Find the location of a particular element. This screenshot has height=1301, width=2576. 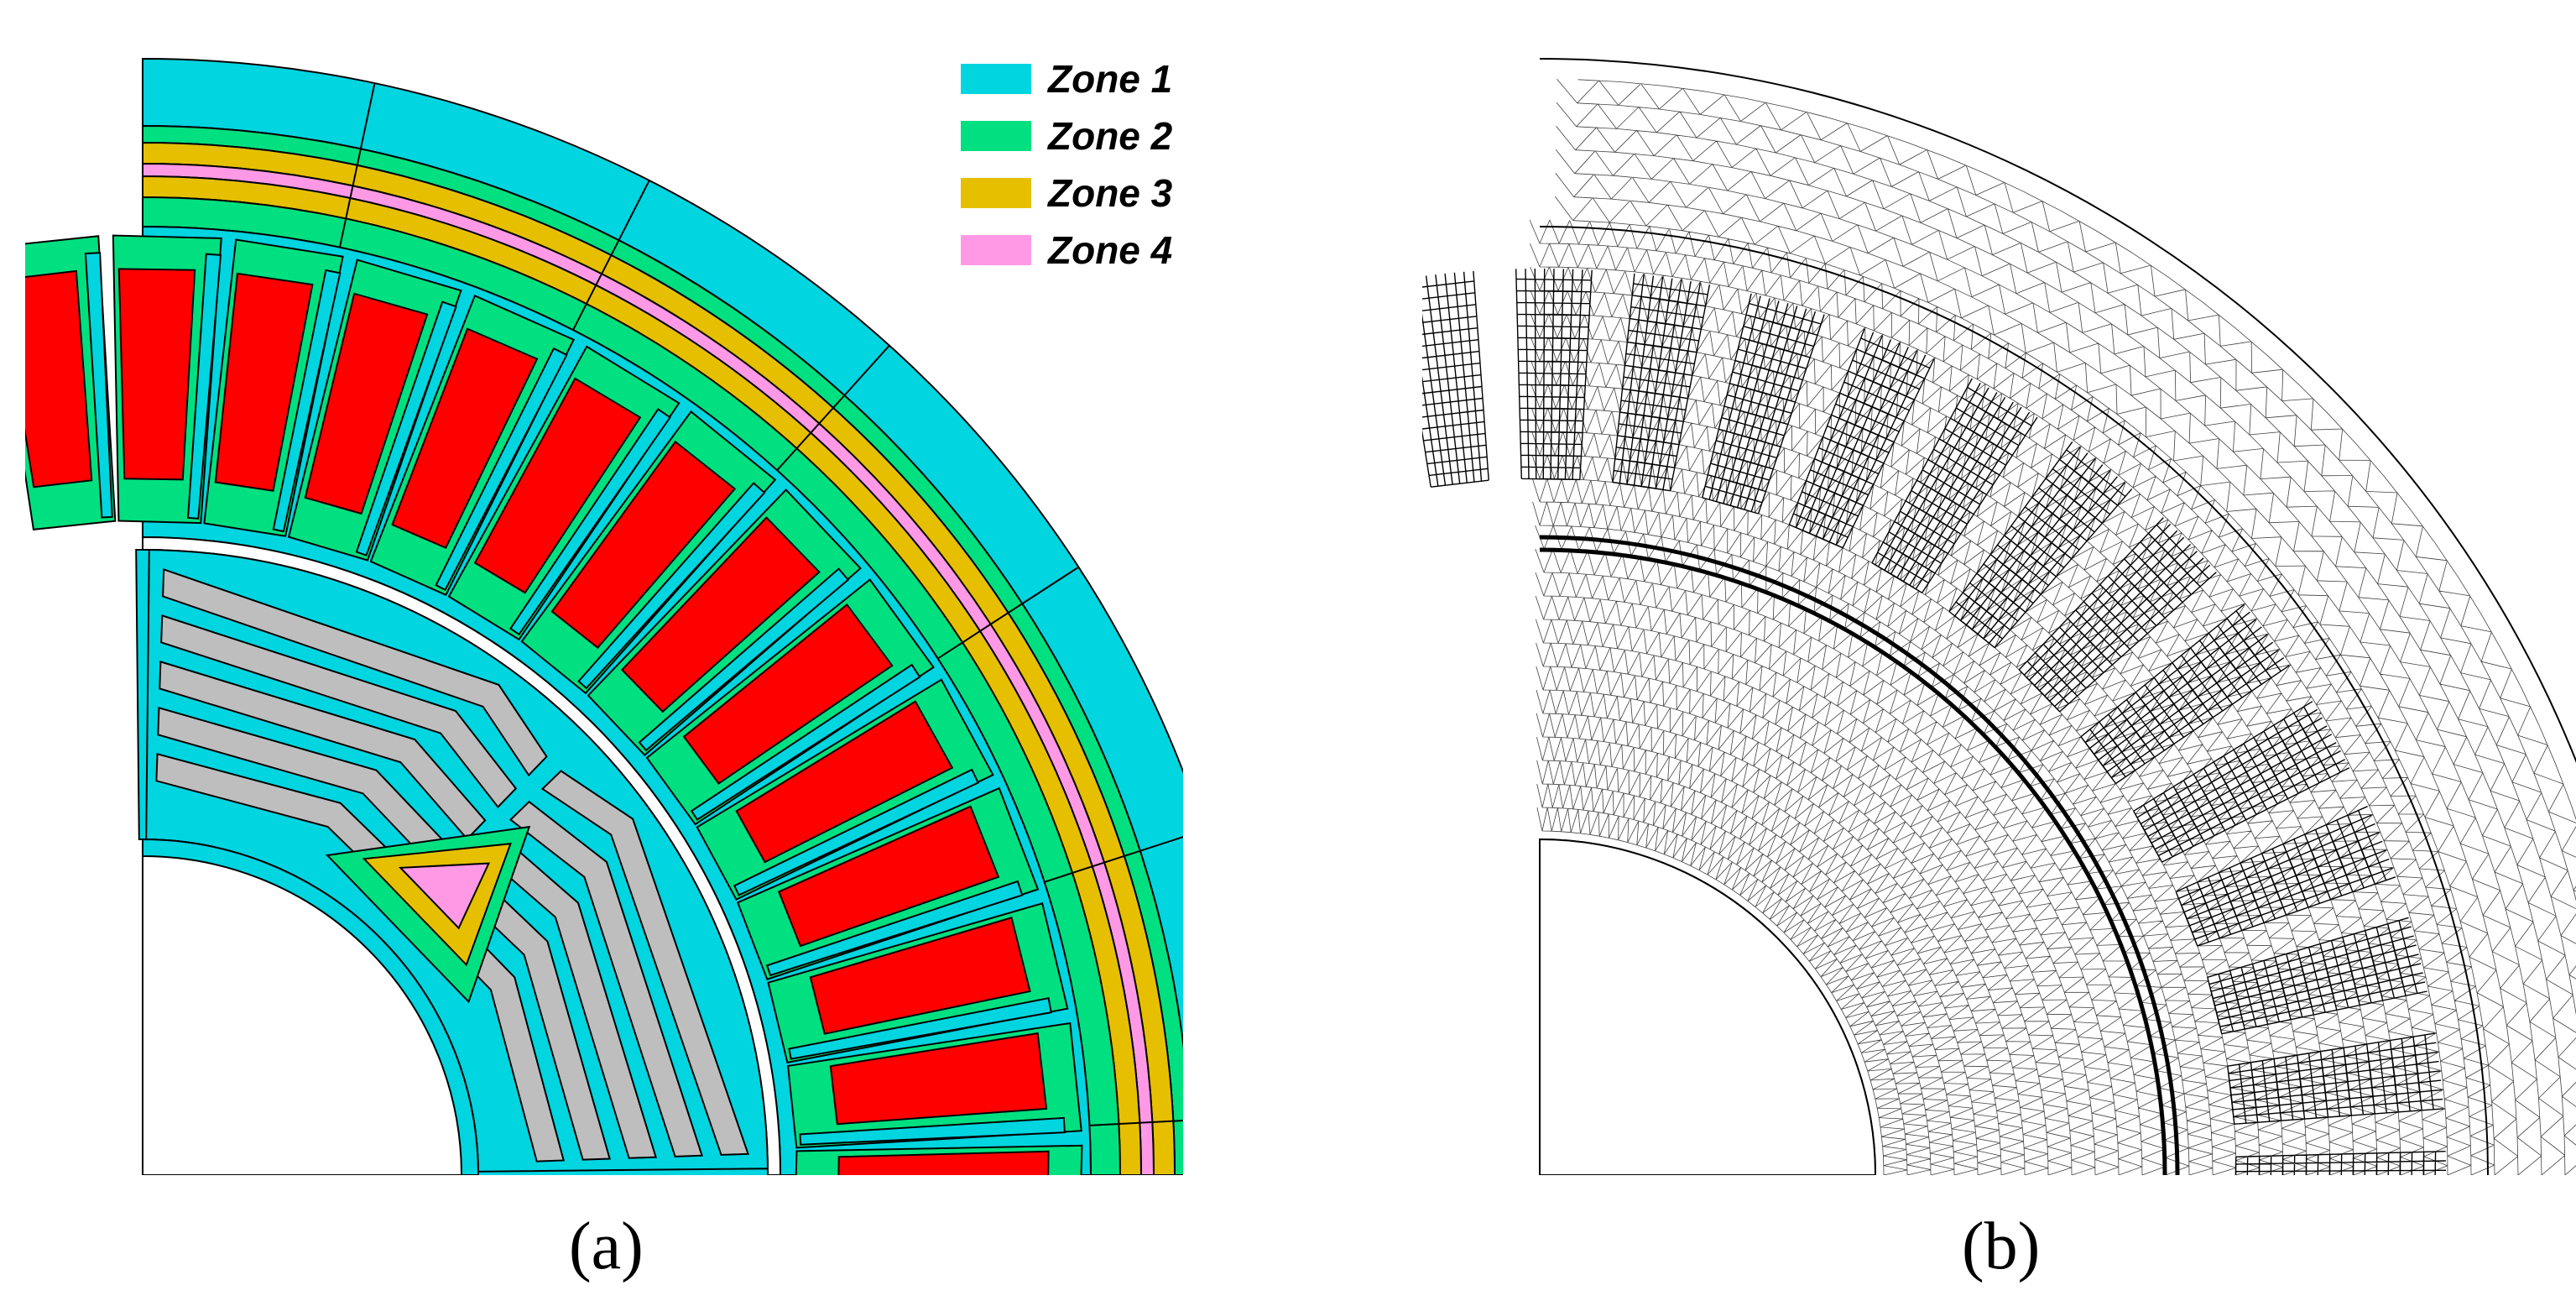

legend-item-zone-3: Zone 3 is located at coordinates (1066, 194).